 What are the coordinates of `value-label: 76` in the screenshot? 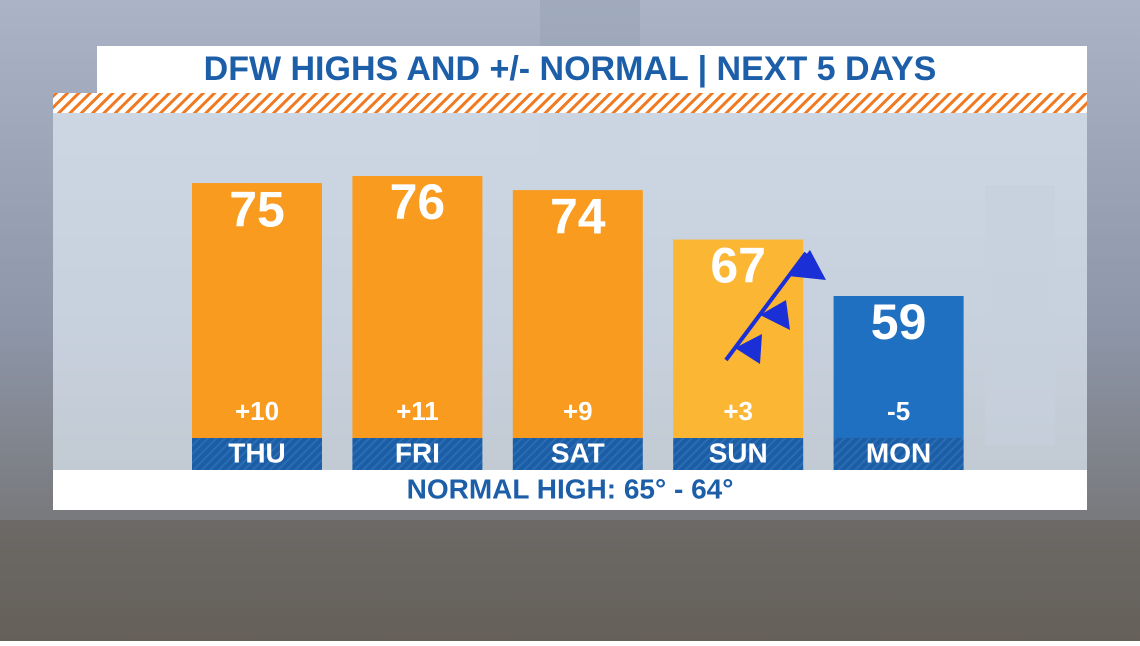 It's located at (418, 202).